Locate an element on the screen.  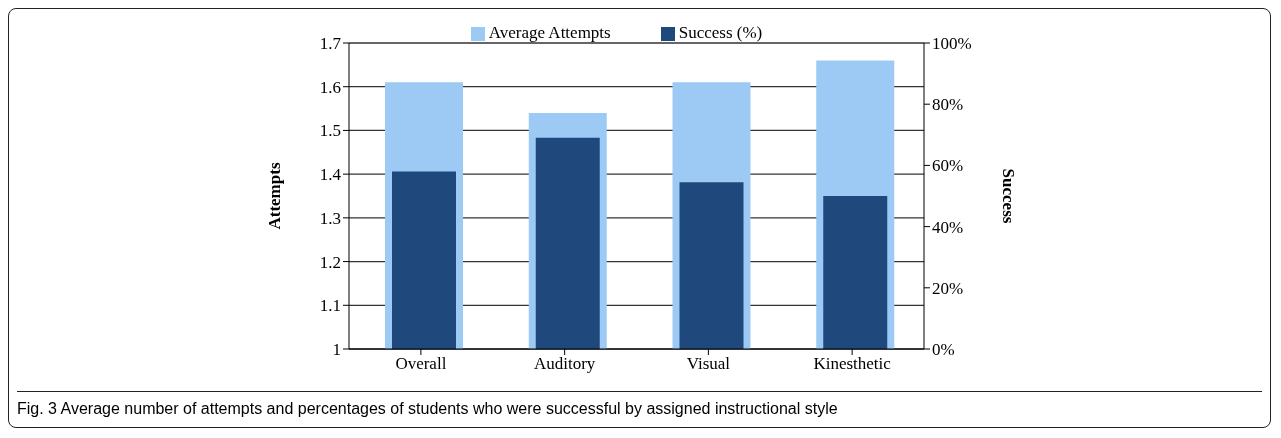
x-tick-label: Auditory is located at coordinates (564, 364).